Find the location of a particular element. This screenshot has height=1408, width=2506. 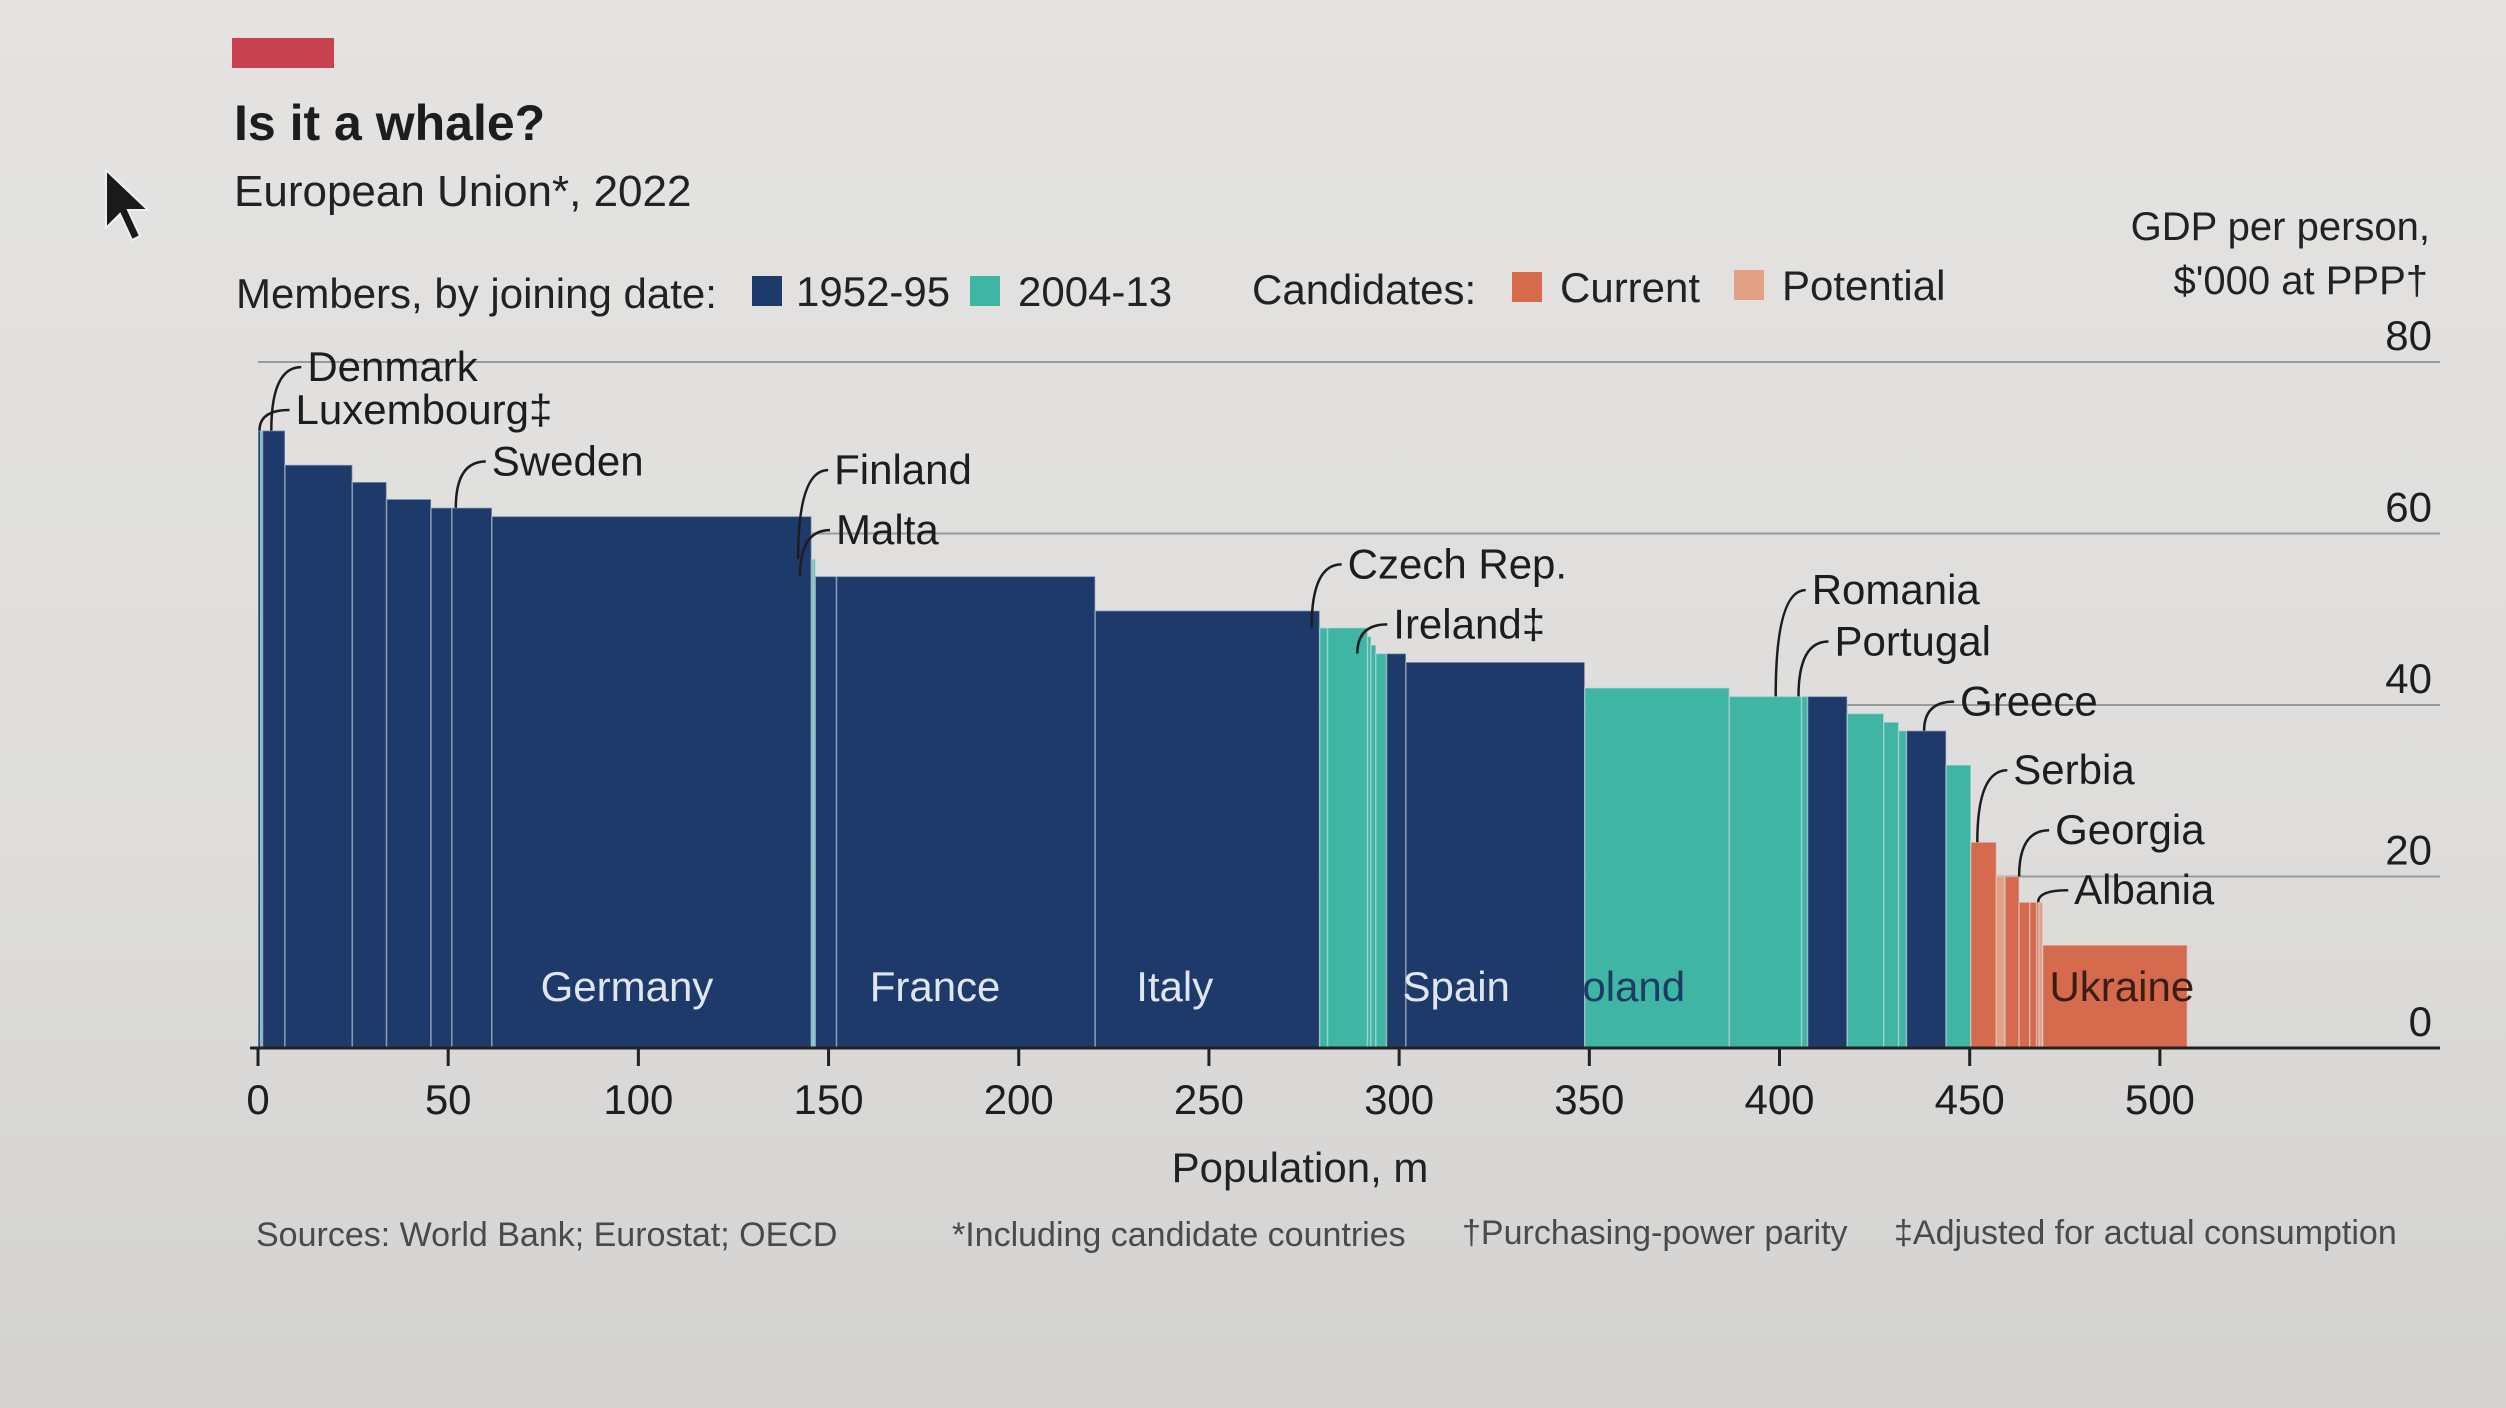

bar-portugal is located at coordinates (1827, 872).